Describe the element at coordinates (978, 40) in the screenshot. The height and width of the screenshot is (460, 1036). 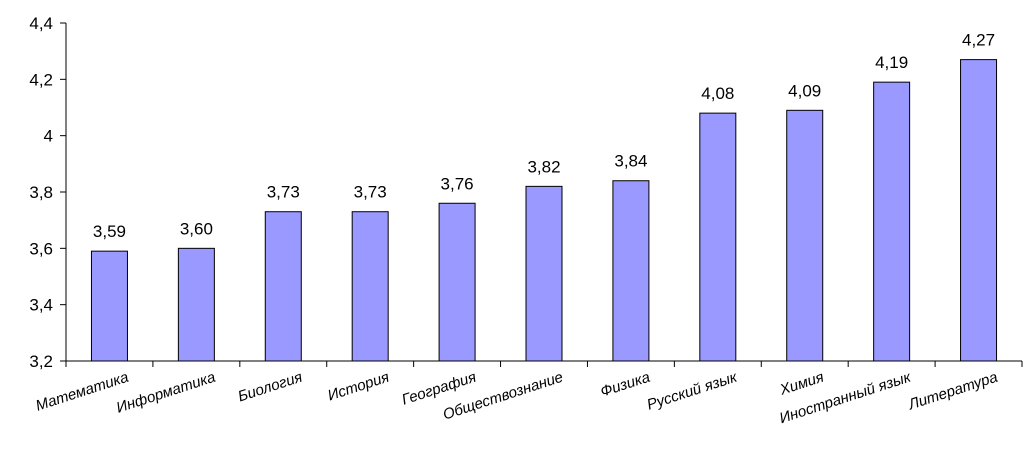
I see `data-label: 4,27` at that location.